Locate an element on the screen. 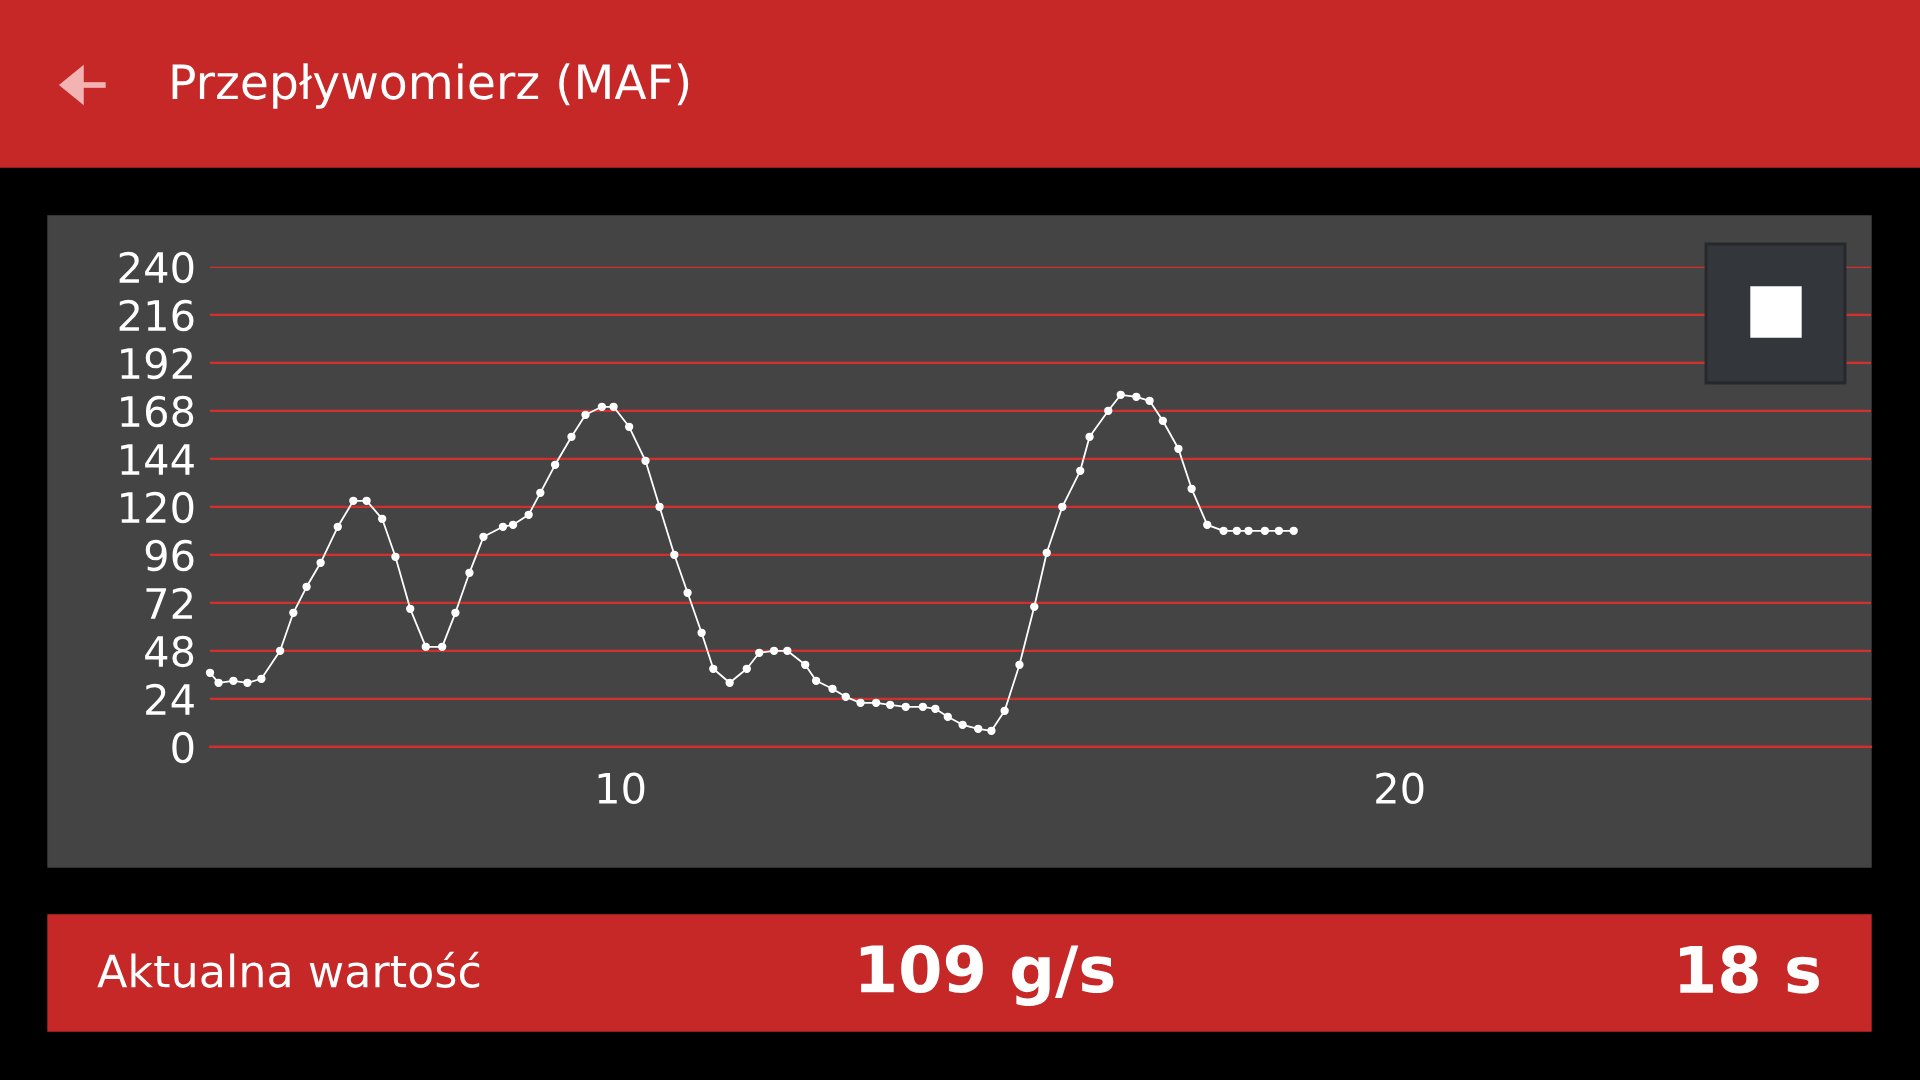 This screenshot has width=1920, height=1080. y-tick-label: 120 is located at coordinates (157, 507).